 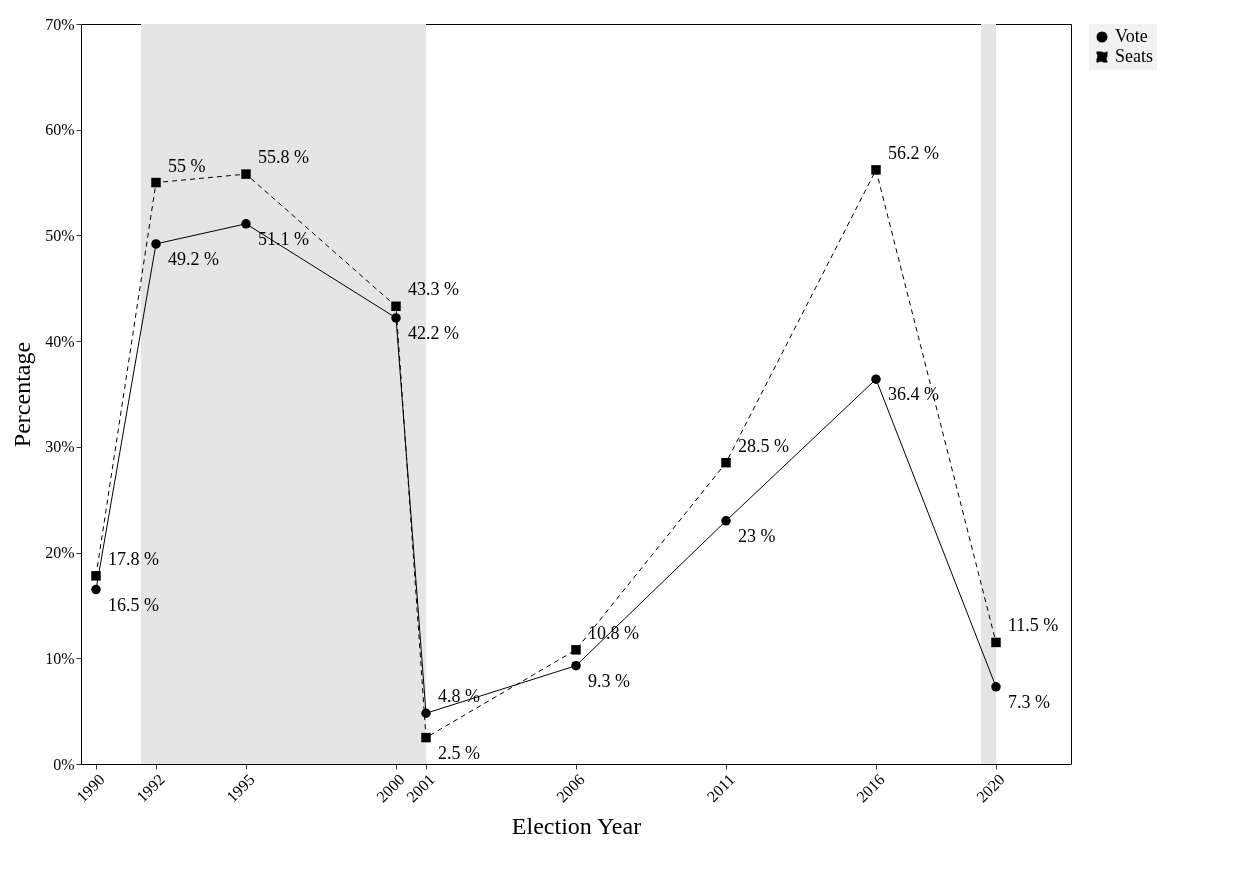 I want to click on x-tick-label: 1992, so click(x=150, y=788).